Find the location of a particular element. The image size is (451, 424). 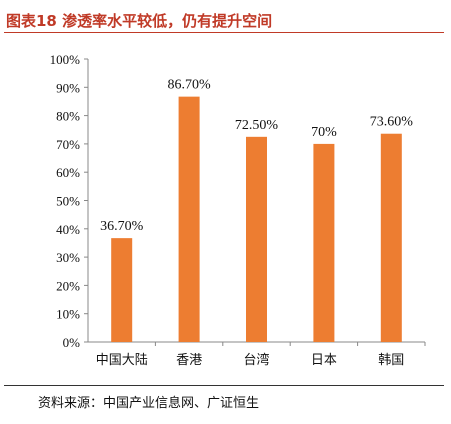

data-label: 72.50% is located at coordinates (257, 125).